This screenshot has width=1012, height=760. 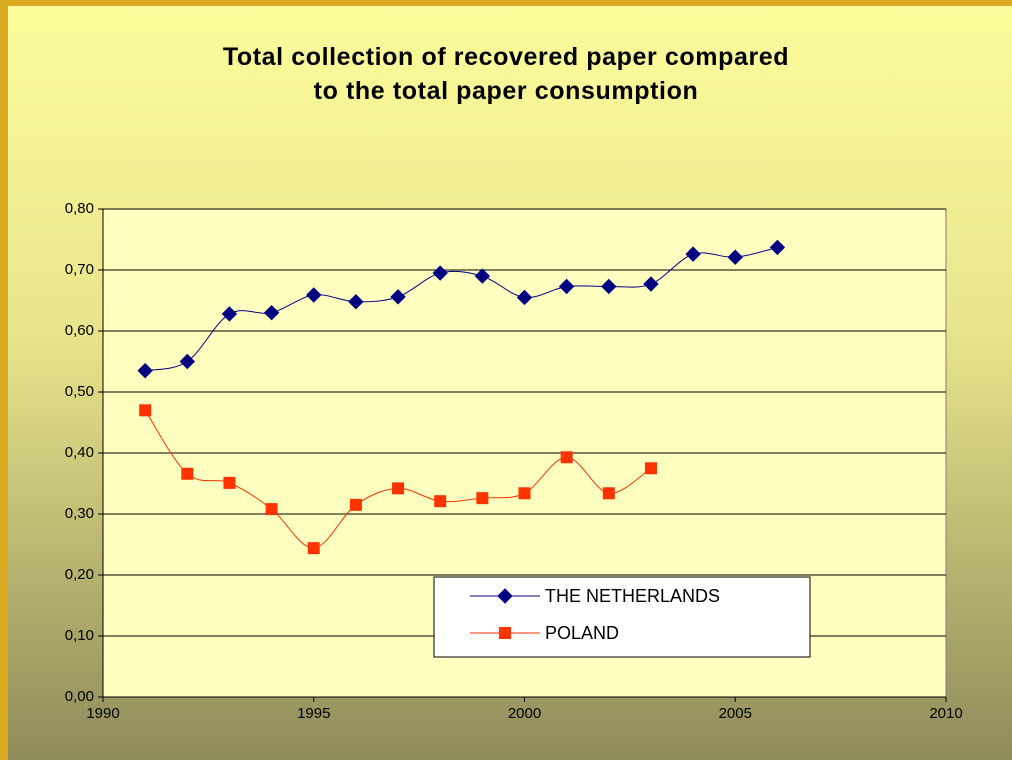 What do you see at coordinates (79, 391) in the screenshot?
I see `y-tick-label: 0,50` at bounding box center [79, 391].